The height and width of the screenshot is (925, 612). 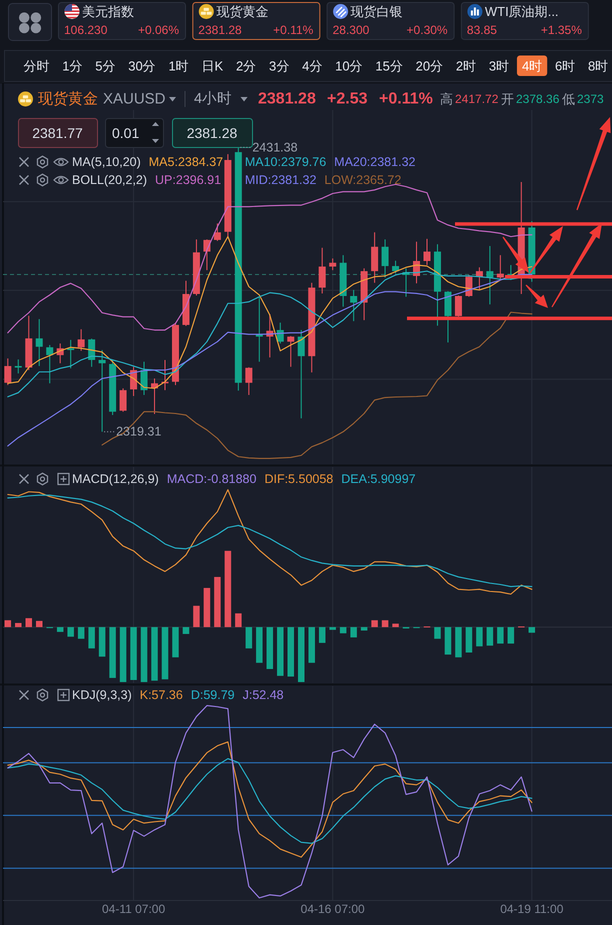 I want to click on text: 2分, so click(x=246, y=66).